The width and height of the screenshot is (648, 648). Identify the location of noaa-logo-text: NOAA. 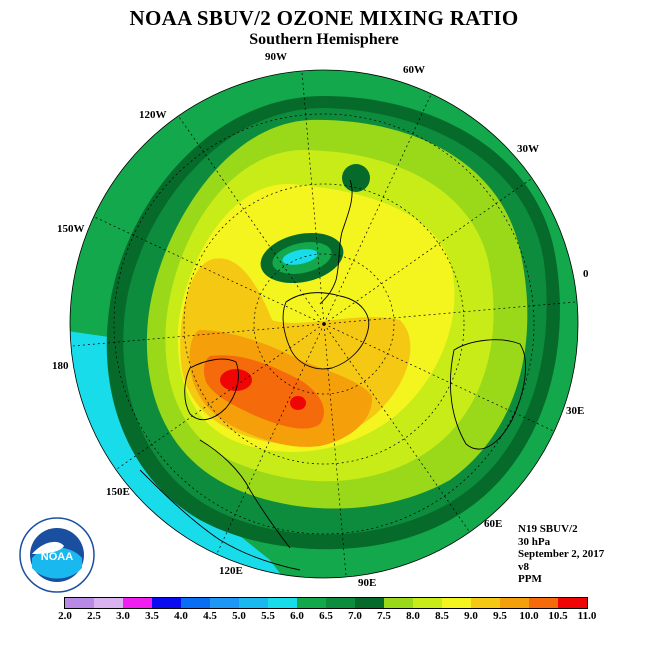
(57, 557).